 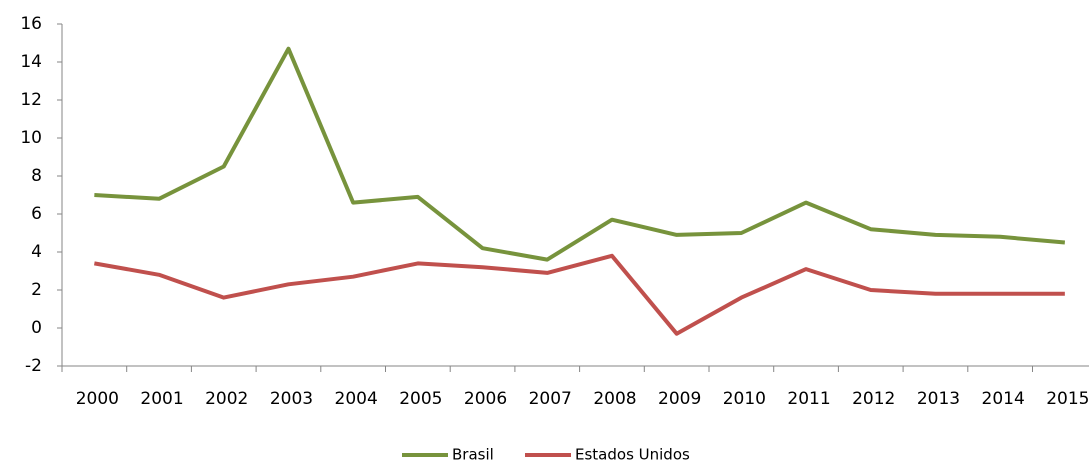 What do you see at coordinates (679, 399) in the screenshot?
I see `x-tick-label: 2009` at bounding box center [679, 399].